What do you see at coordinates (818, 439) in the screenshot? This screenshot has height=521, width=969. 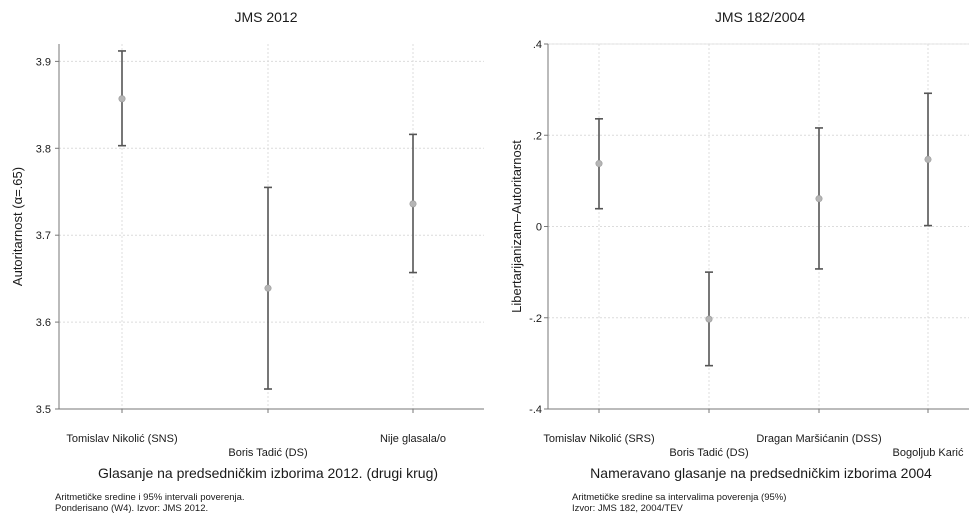 I see `x-tick-label: Dragan Maršićanin (DSS)` at bounding box center [818, 439].